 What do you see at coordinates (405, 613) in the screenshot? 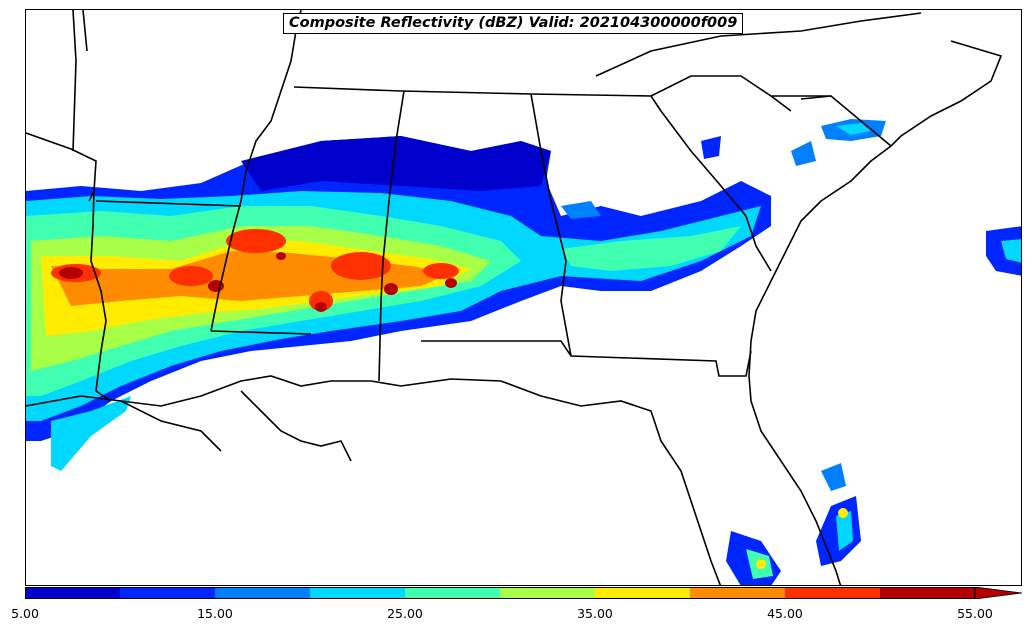
I see `colorbar-tick-label: 25.00` at bounding box center [405, 613].